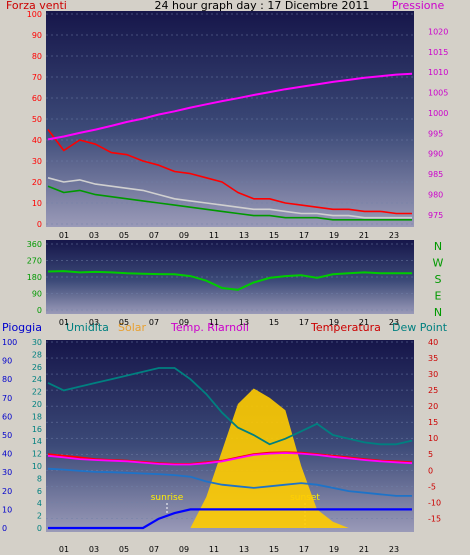 The height and width of the screenshot is (555, 470). What do you see at coordinates (34, 277) in the screenshot?
I see `direction-tick-label: 180` at bounding box center [34, 277].